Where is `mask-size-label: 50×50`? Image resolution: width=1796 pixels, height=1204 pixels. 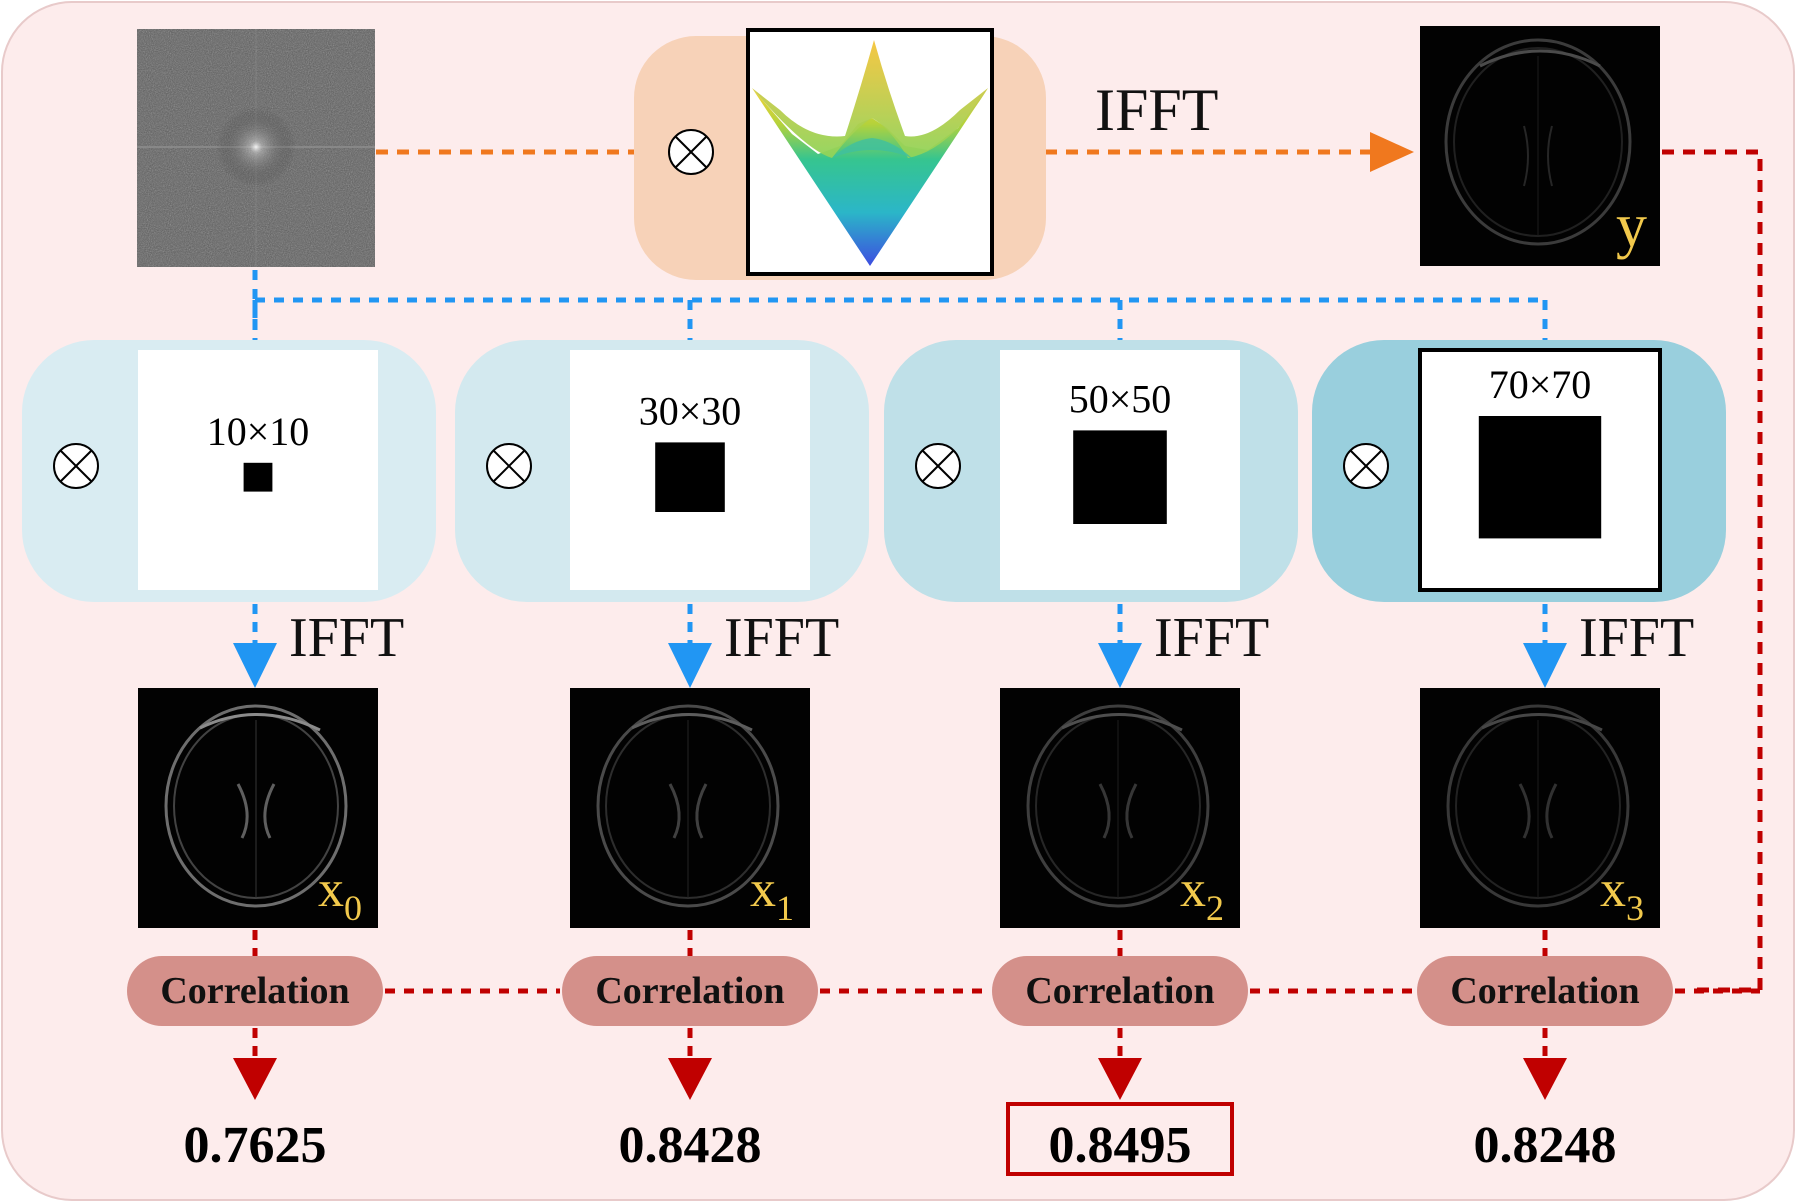 mask-size-label: 50×50 is located at coordinates (1120, 398).